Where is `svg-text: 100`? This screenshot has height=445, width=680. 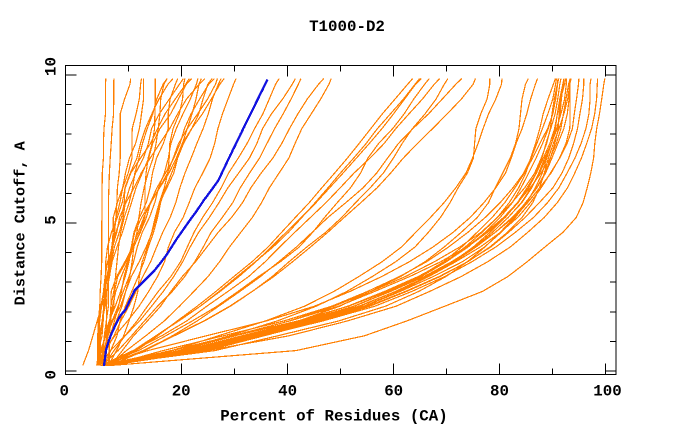
svg-text: 100 is located at coordinates (607, 391).